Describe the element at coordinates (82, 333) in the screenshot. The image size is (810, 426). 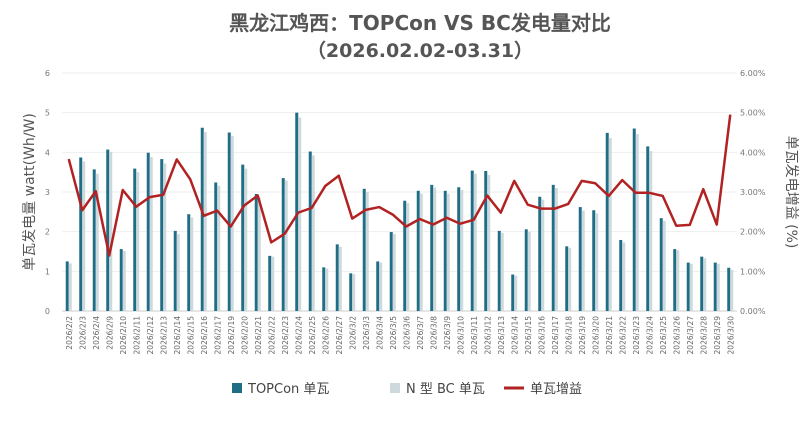
I see `x-tick-label: 2026/2/3` at that location.